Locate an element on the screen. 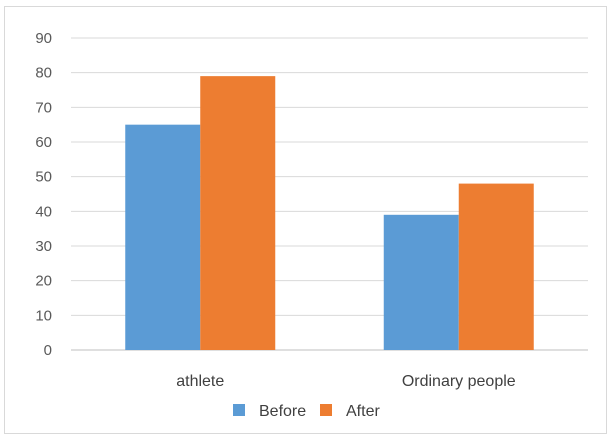 This screenshot has height=439, width=613. y-tick-label-50: 50 is located at coordinates (43, 177).